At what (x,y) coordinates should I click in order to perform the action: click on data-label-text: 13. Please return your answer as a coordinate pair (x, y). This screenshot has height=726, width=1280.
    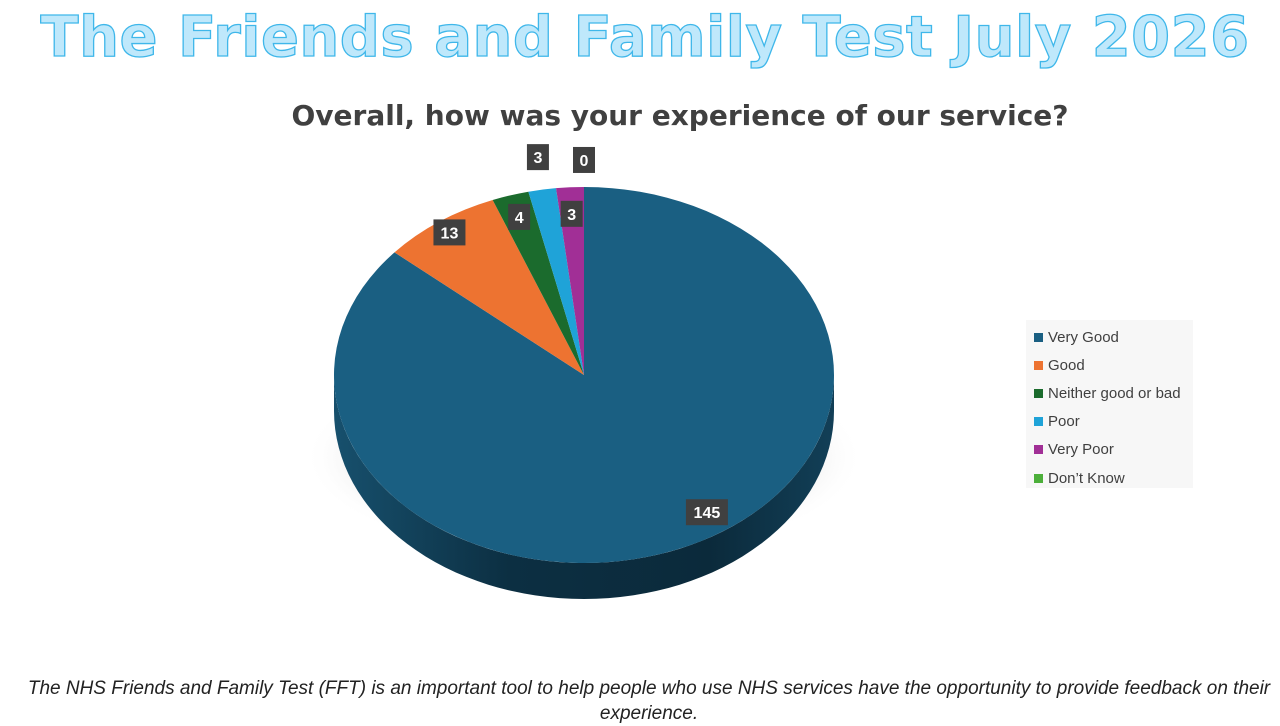
    Looking at the image, I should click on (450, 233).